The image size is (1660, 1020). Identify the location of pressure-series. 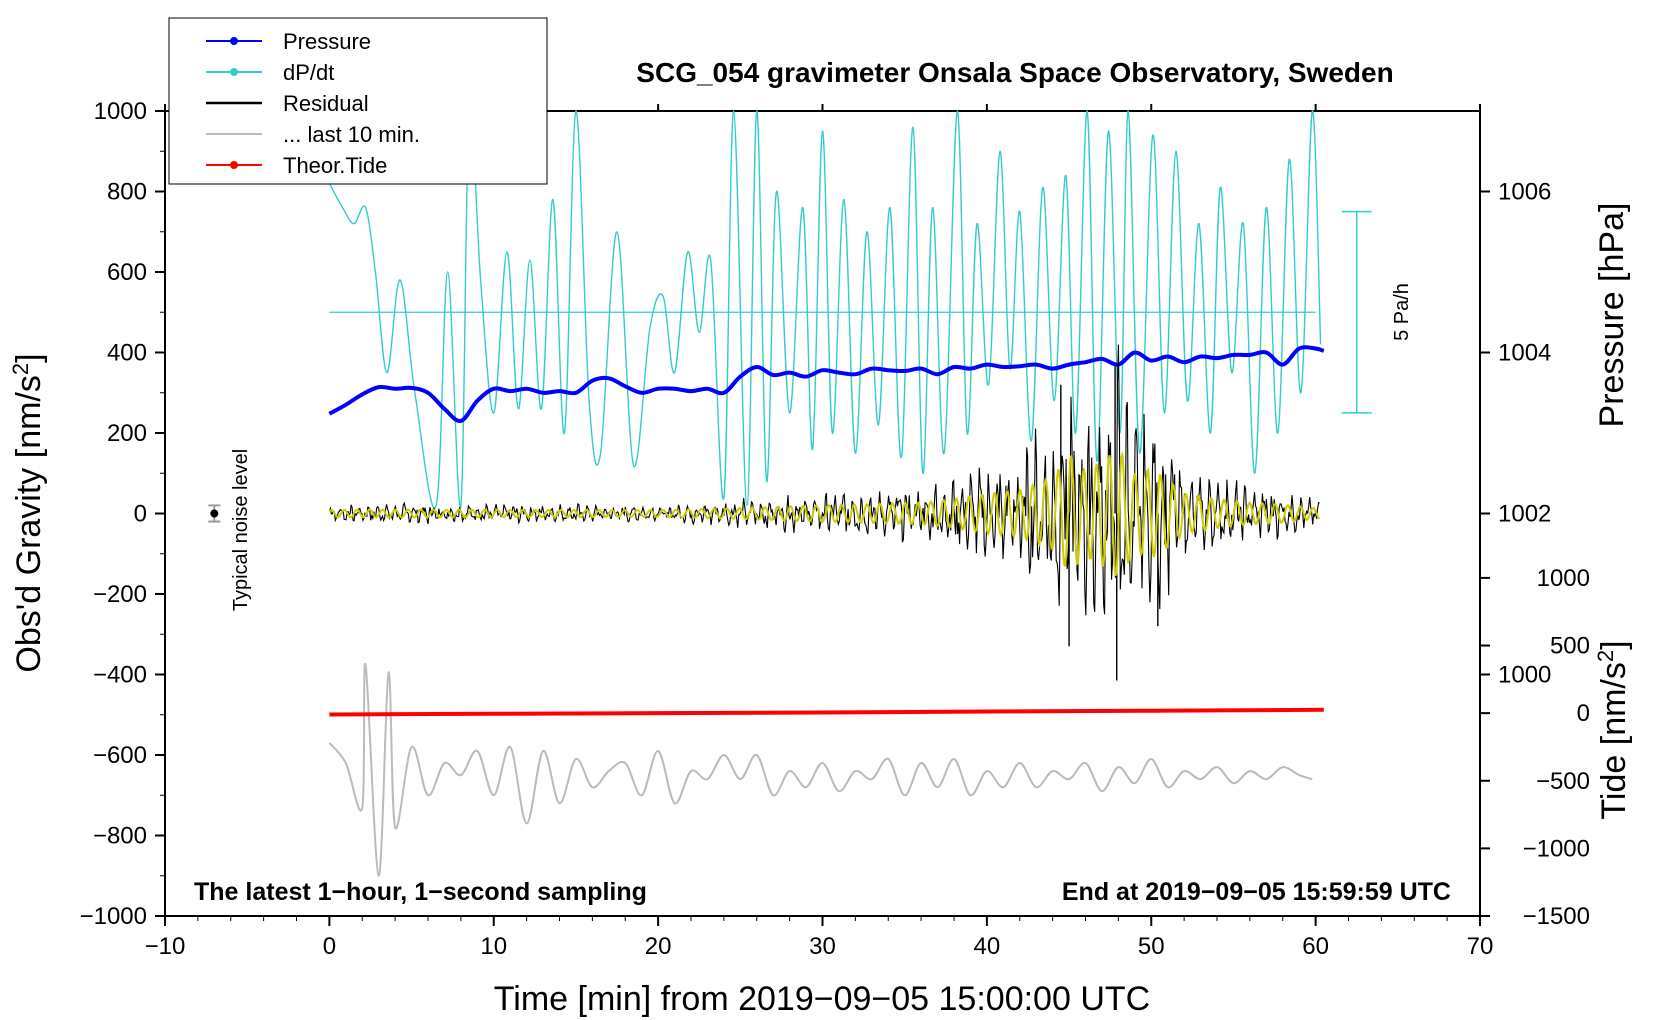
(826, 384).